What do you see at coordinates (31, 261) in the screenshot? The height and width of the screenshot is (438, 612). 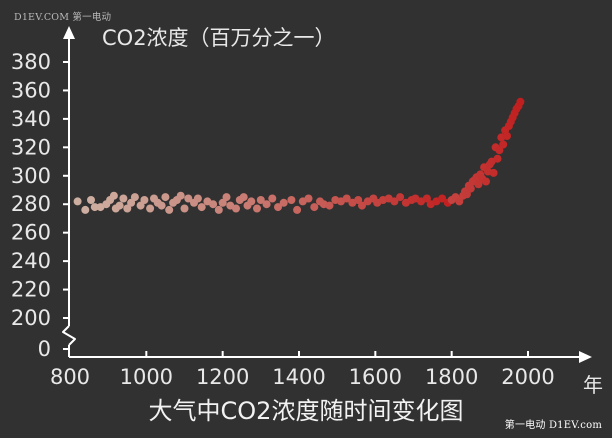 I see `y-tick-label-240: 240` at bounding box center [31, 261].